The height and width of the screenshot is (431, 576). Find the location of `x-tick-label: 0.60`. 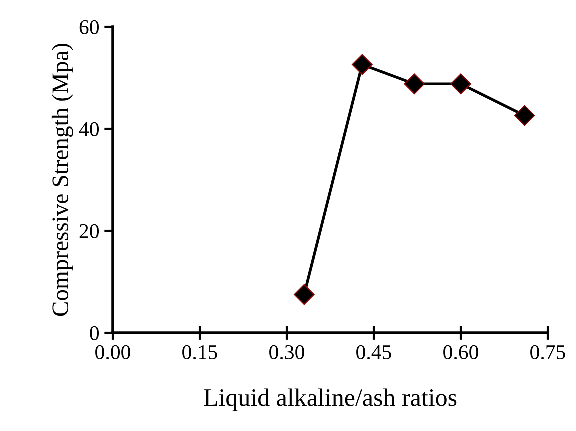

x-tick-label: 0.60 is located at coordinates (461, 352).